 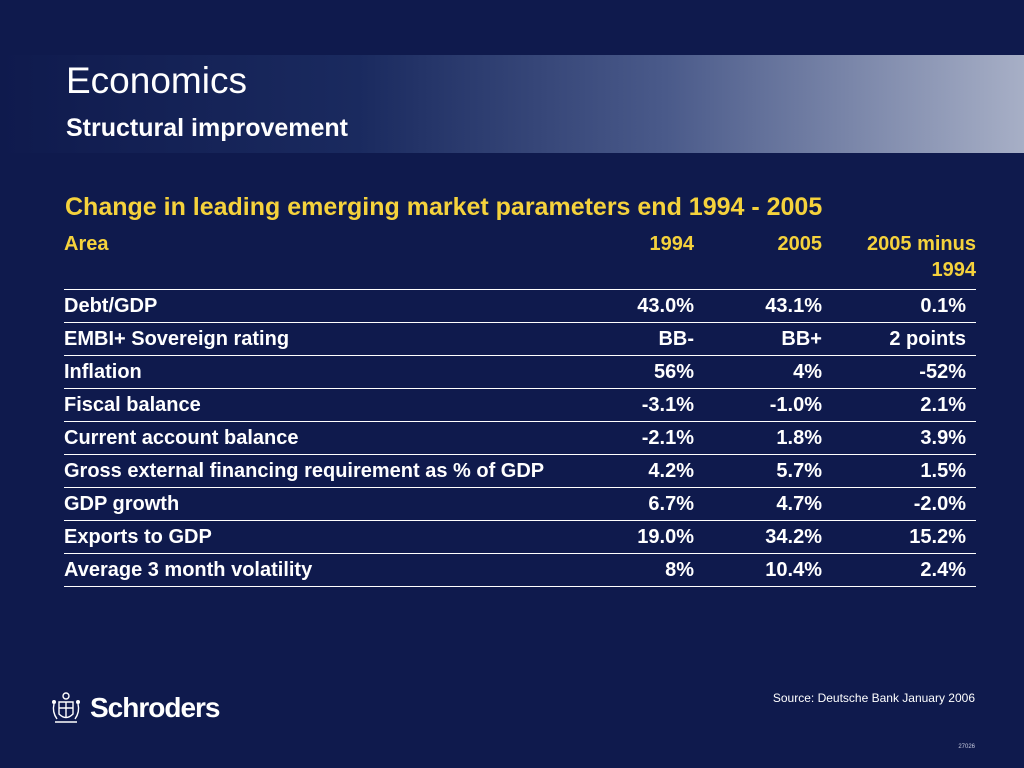 What do you see at coordinates (647, 471) in the screenshot?
I see `cell-1994: 4.2%` at bounding box center [647, 471].